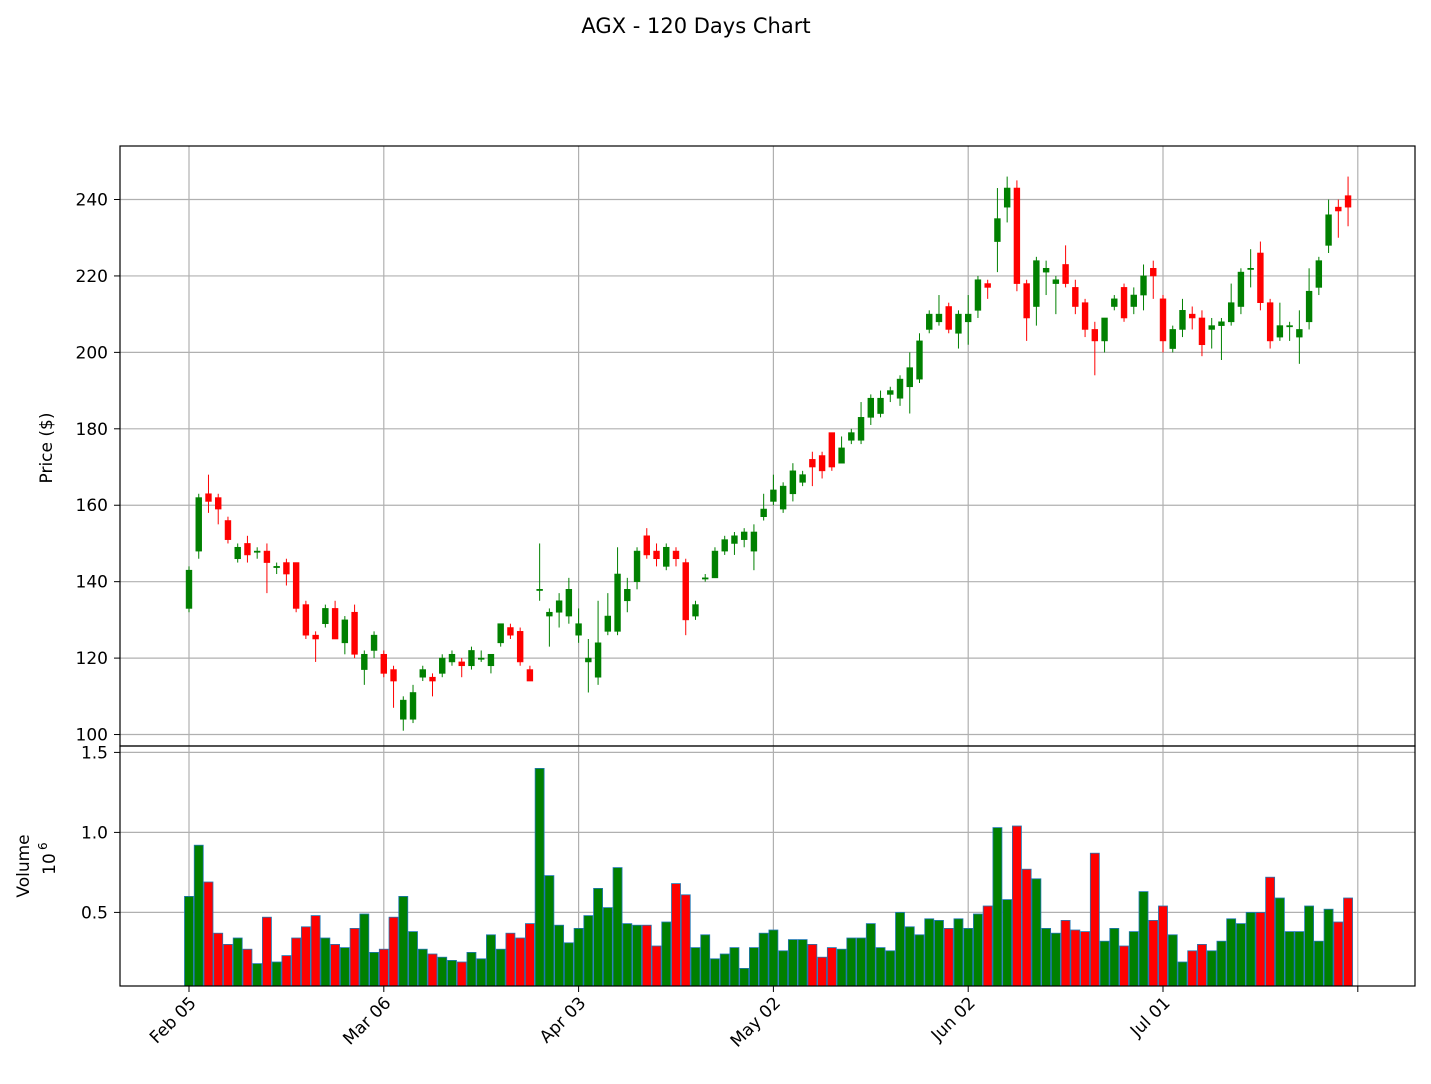 This screenshot has height=1084, width=1431. I want to click on volume-tick-label: 1.5, so click(94, 753).